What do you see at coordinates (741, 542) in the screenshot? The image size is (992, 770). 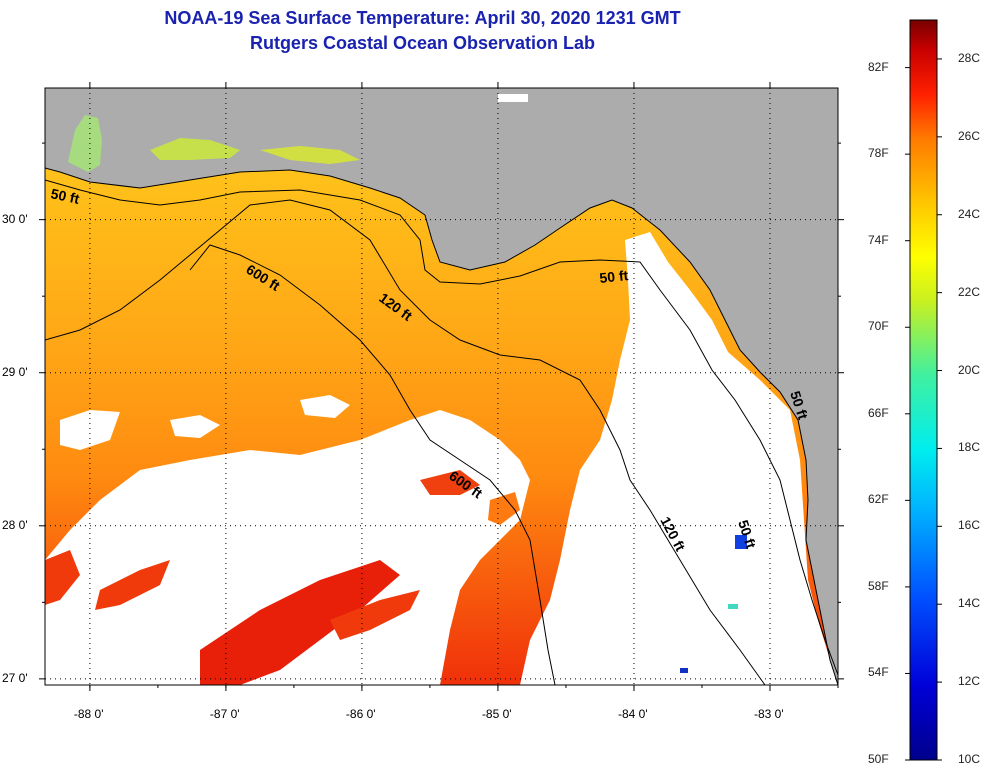 I see `cold-spot` at bounding box center [741, 542].